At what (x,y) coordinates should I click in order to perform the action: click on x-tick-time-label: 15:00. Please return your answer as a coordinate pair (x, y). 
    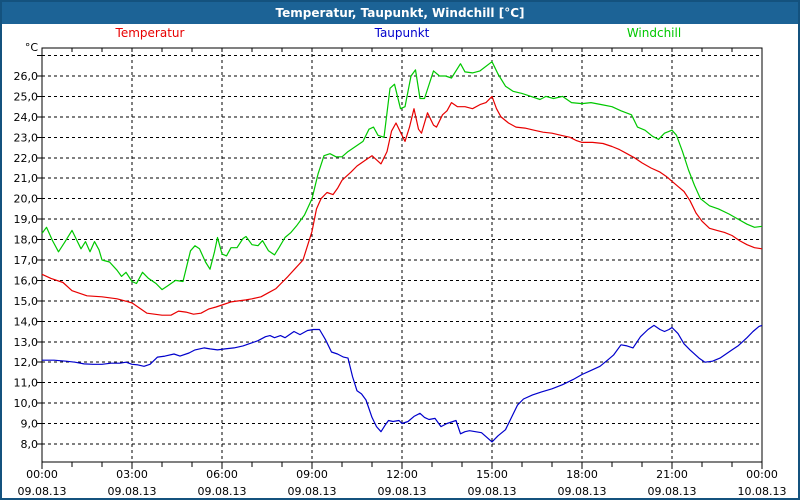
    Looking at the image, I should click on (492, 474).